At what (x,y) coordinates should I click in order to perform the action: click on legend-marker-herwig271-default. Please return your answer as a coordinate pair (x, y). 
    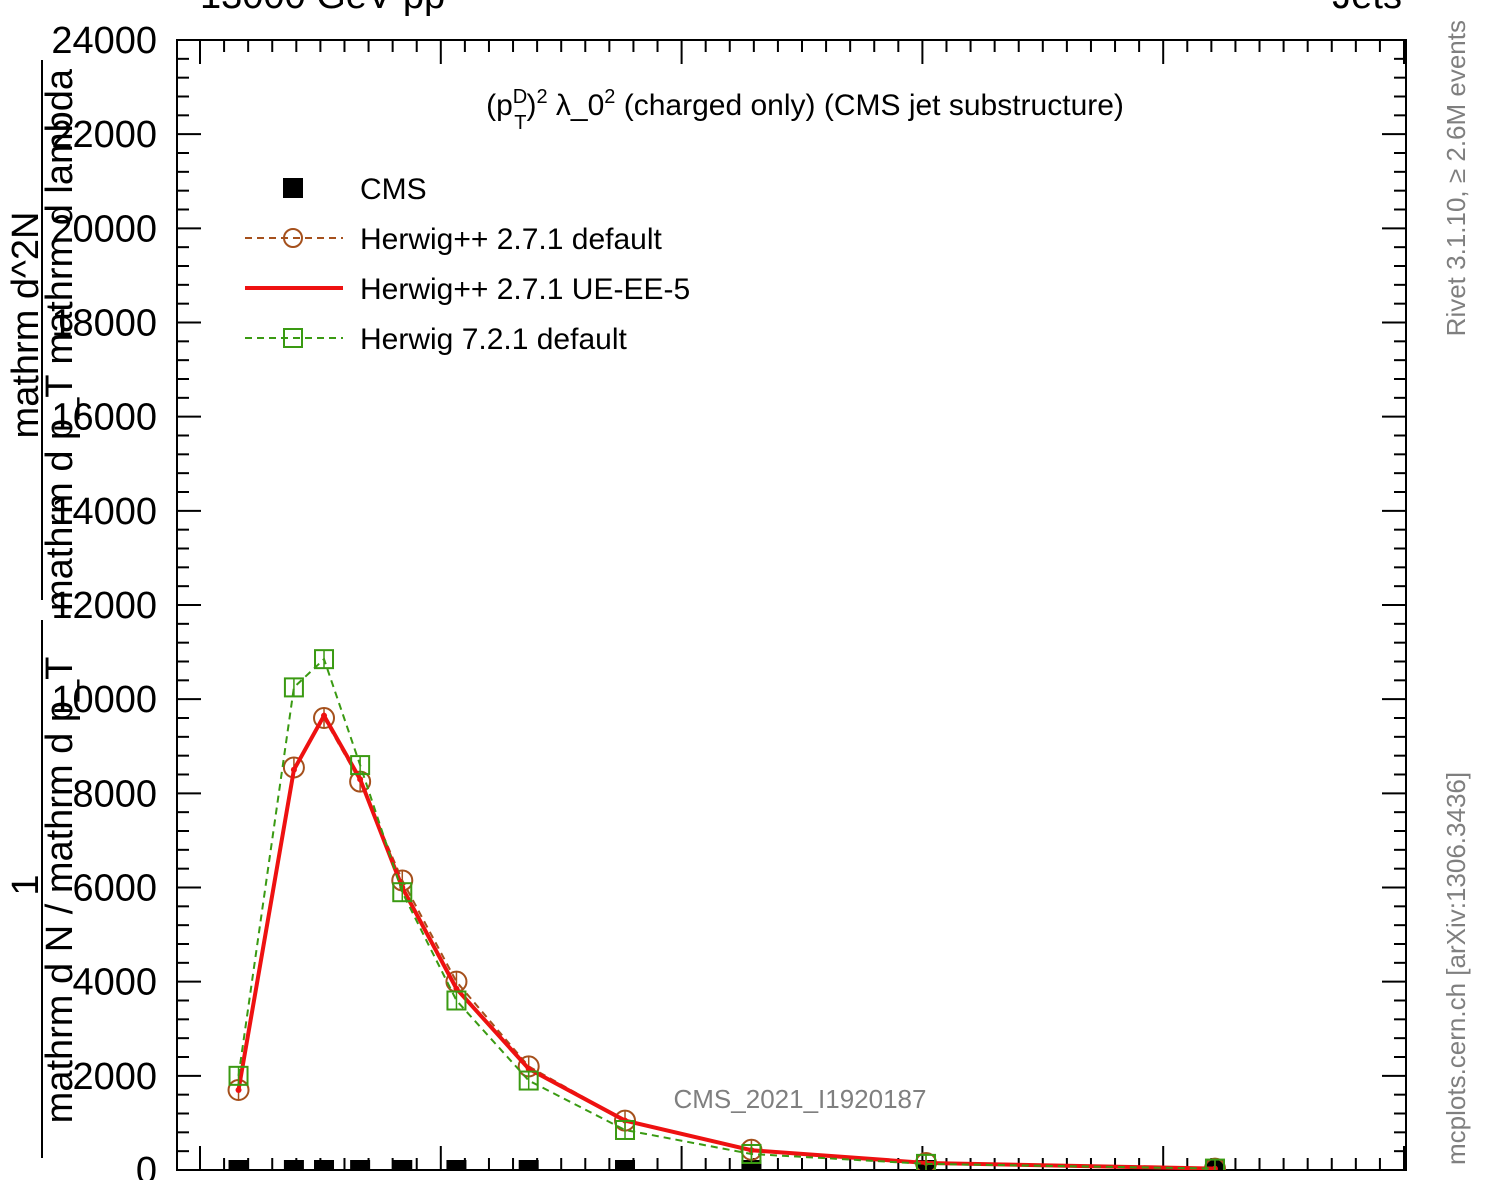
    Looking at the image, I should click on (293, 238).